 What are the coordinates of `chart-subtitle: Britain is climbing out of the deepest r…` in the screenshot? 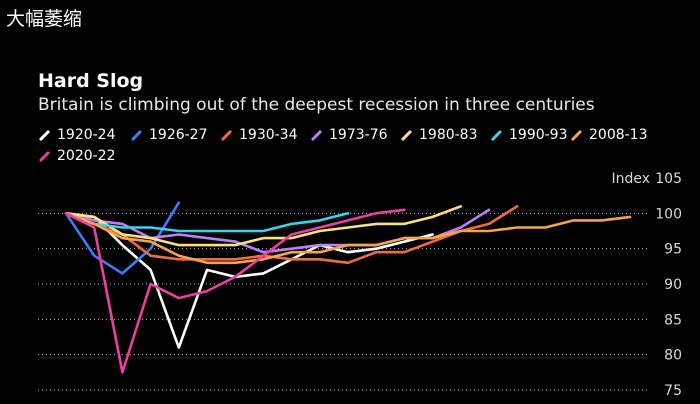 It's located at (316, 105).